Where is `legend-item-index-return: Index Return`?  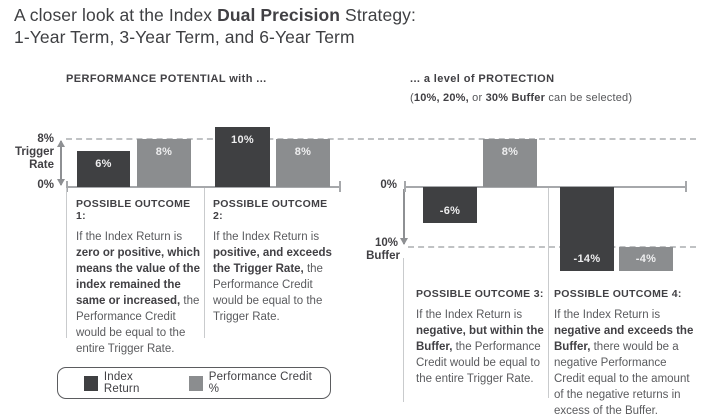
legend-item-index-return: Index Return is located at coordinates (125, 383).